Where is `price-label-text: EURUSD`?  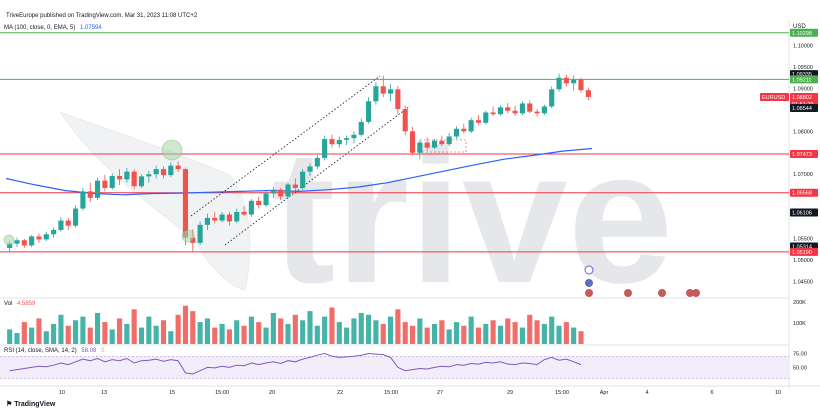 price-label-text: EURUSD is located at coordinates (773, 98).